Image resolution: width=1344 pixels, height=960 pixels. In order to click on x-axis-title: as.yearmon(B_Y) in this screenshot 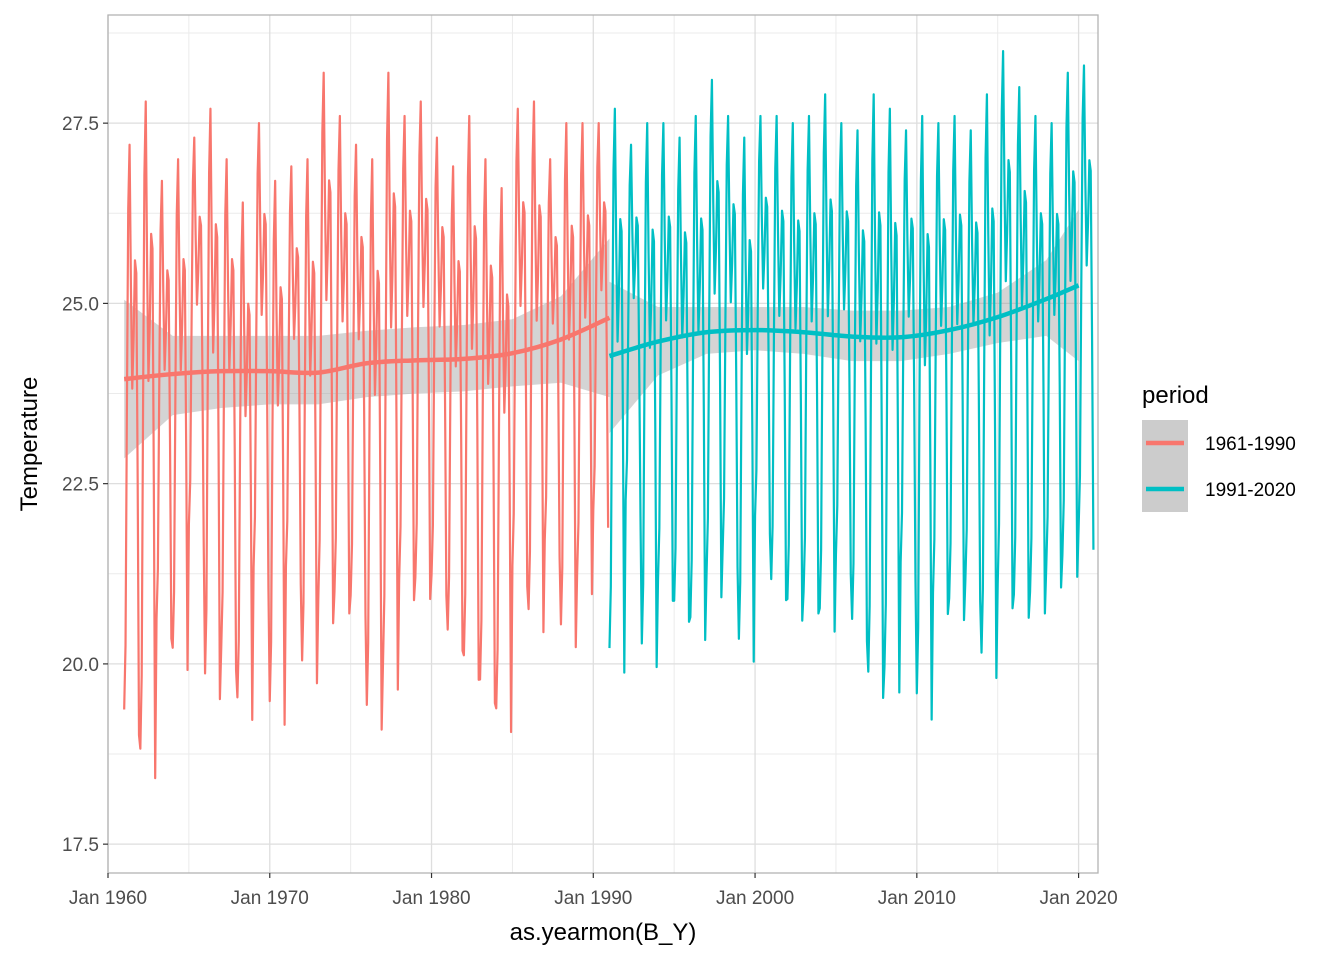, I will do `click(603, 932)`.